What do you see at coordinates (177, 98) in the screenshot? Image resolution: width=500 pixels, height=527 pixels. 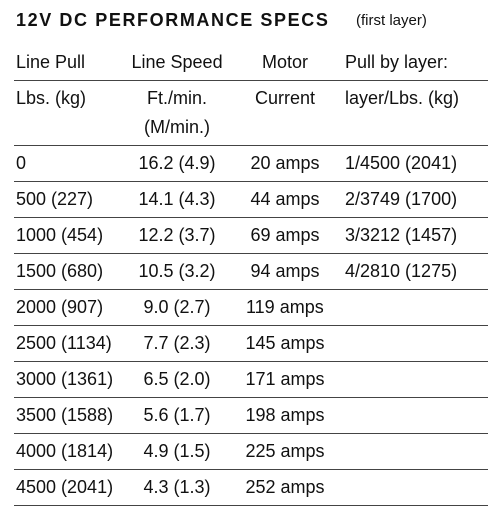 I see `header-cell: Ft./min.` at bounding box center [177, 98].